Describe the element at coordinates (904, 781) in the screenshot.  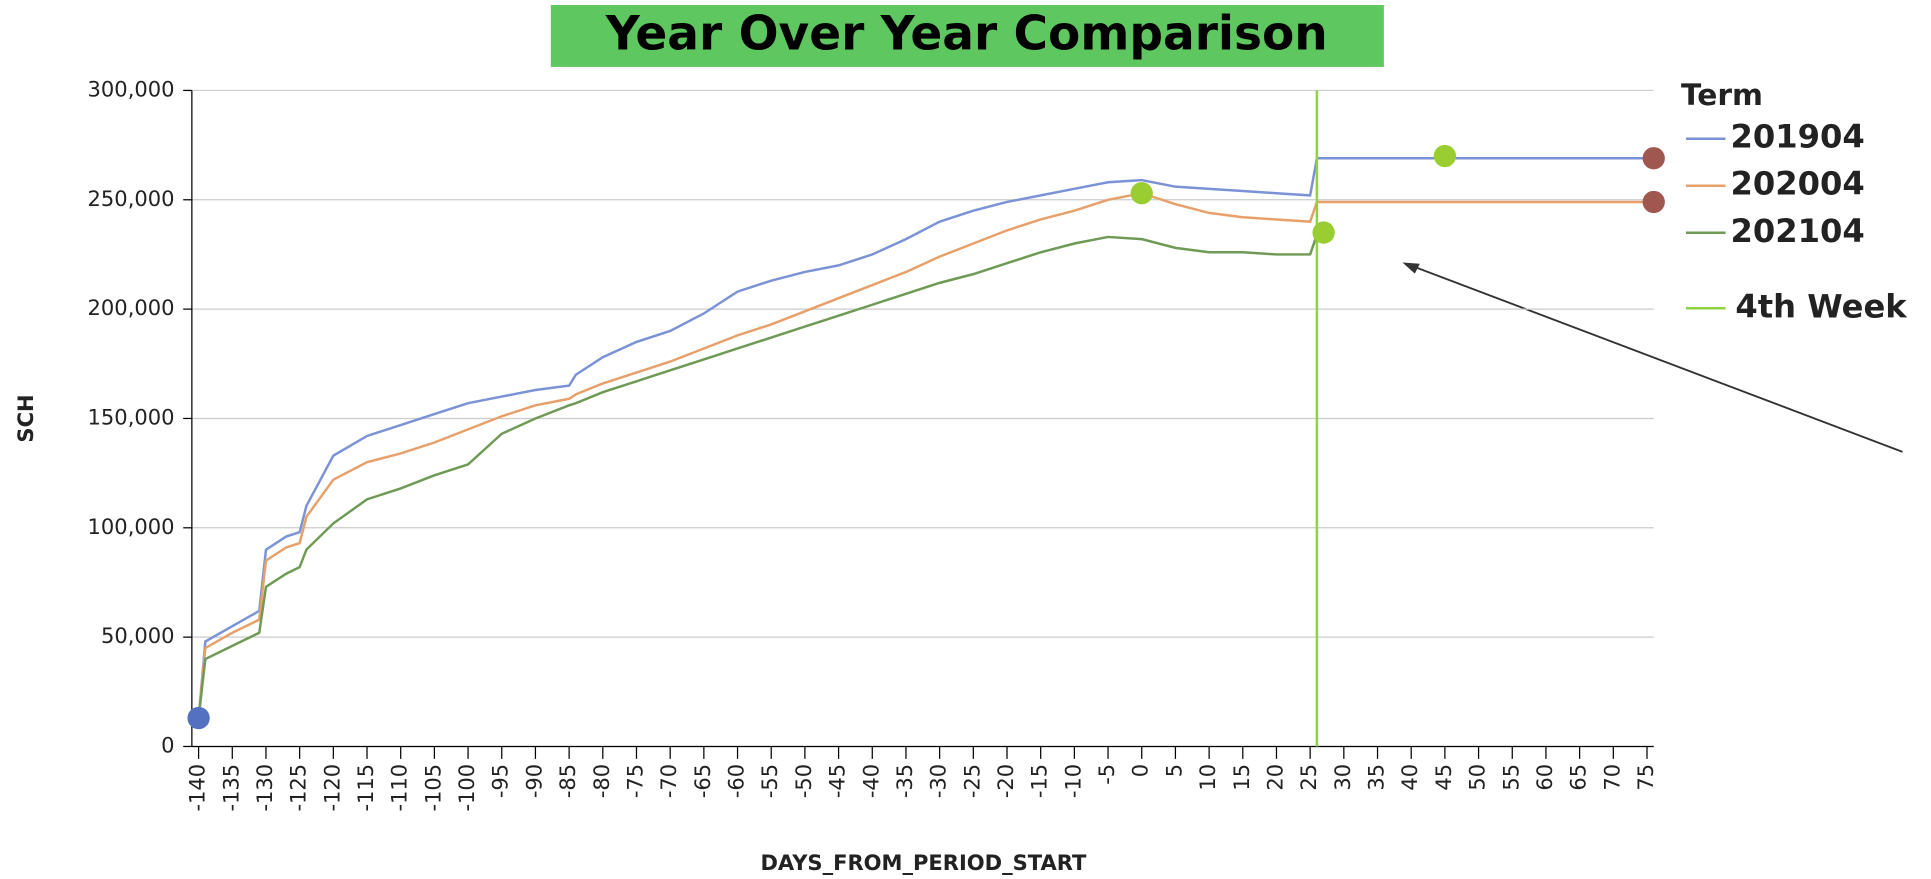
I see `x-tick-label: -35` at that location.